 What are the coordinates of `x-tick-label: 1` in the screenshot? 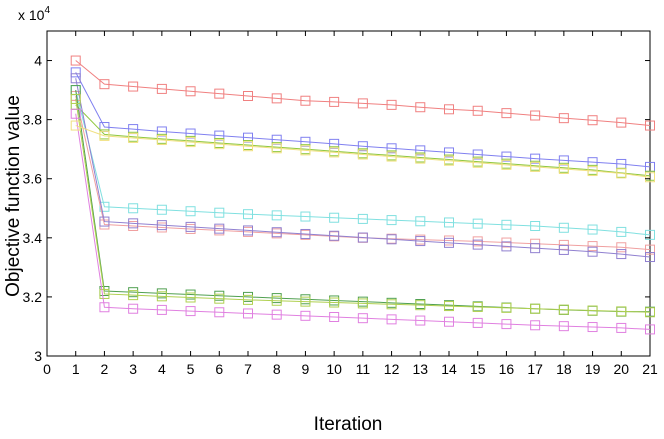 It's located at (76, 369).